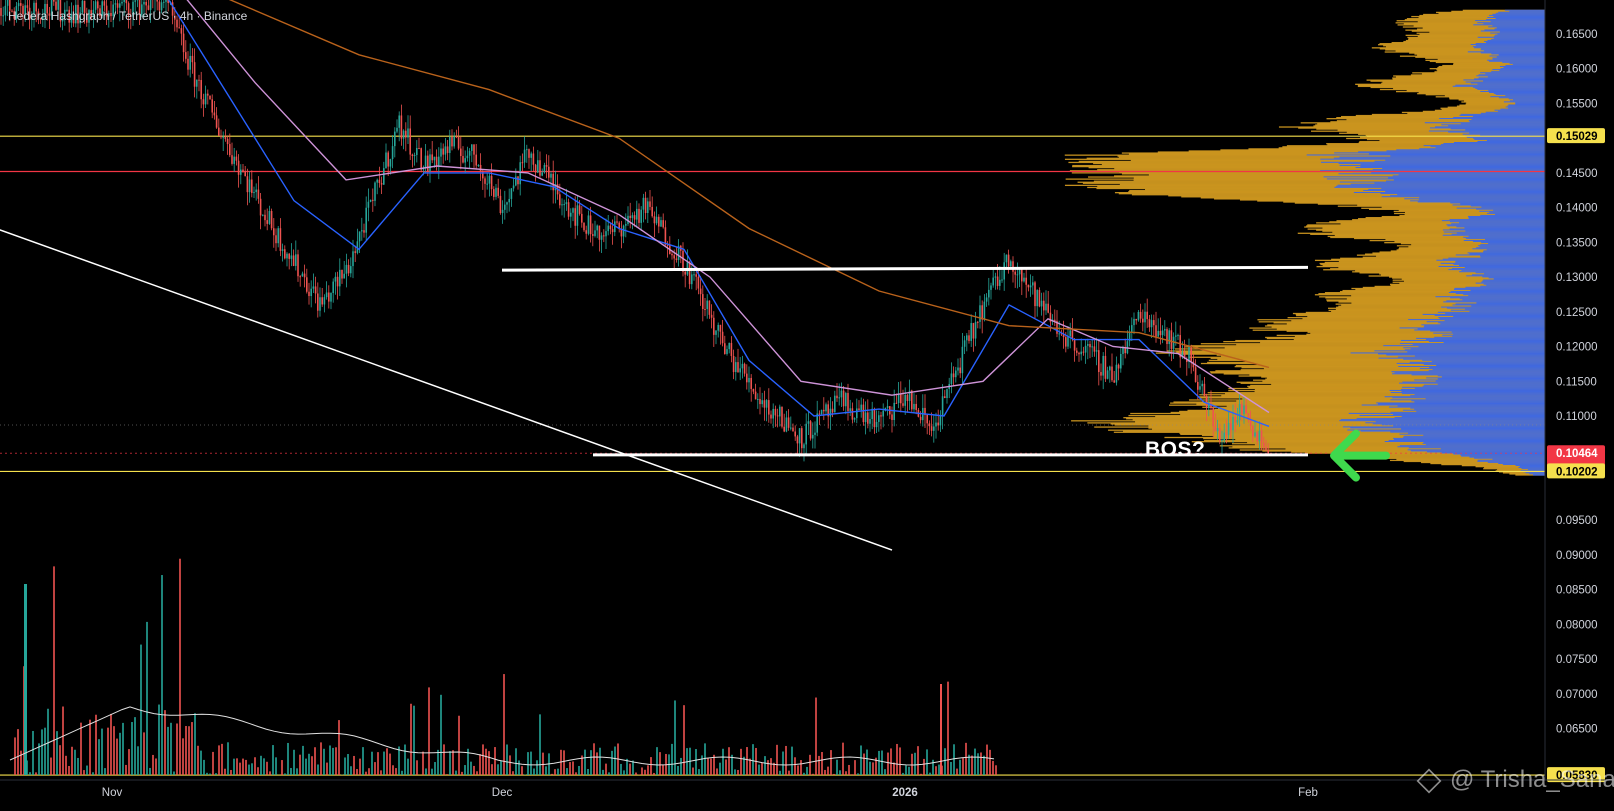 The image size is (1614, 811). What do you see at coordinates (1429, 780) in the screenshot?
I see `tradingview-logo-icon` at bounding box center [1429, 780].